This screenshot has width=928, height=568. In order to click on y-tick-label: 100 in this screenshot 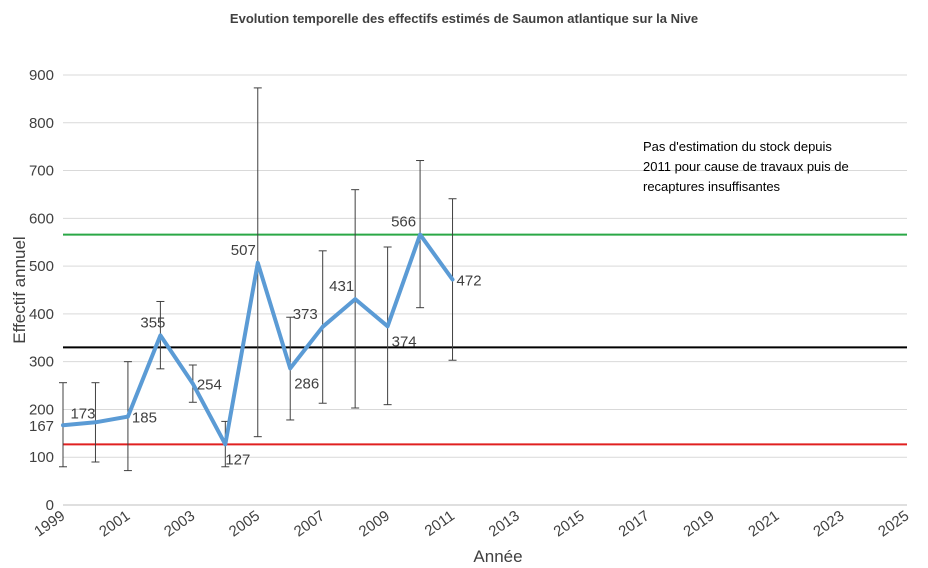, I will do `click(41, 457)`.